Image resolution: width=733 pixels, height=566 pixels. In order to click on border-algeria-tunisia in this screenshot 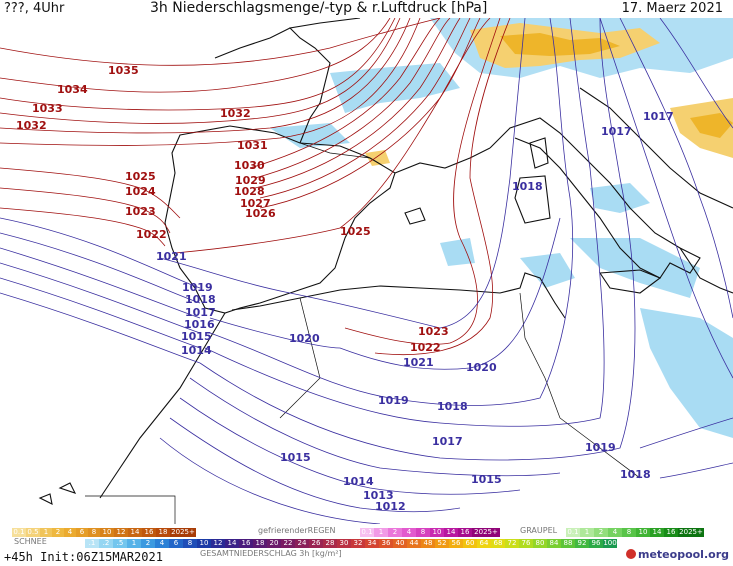, I will do `click(540, 355)`.